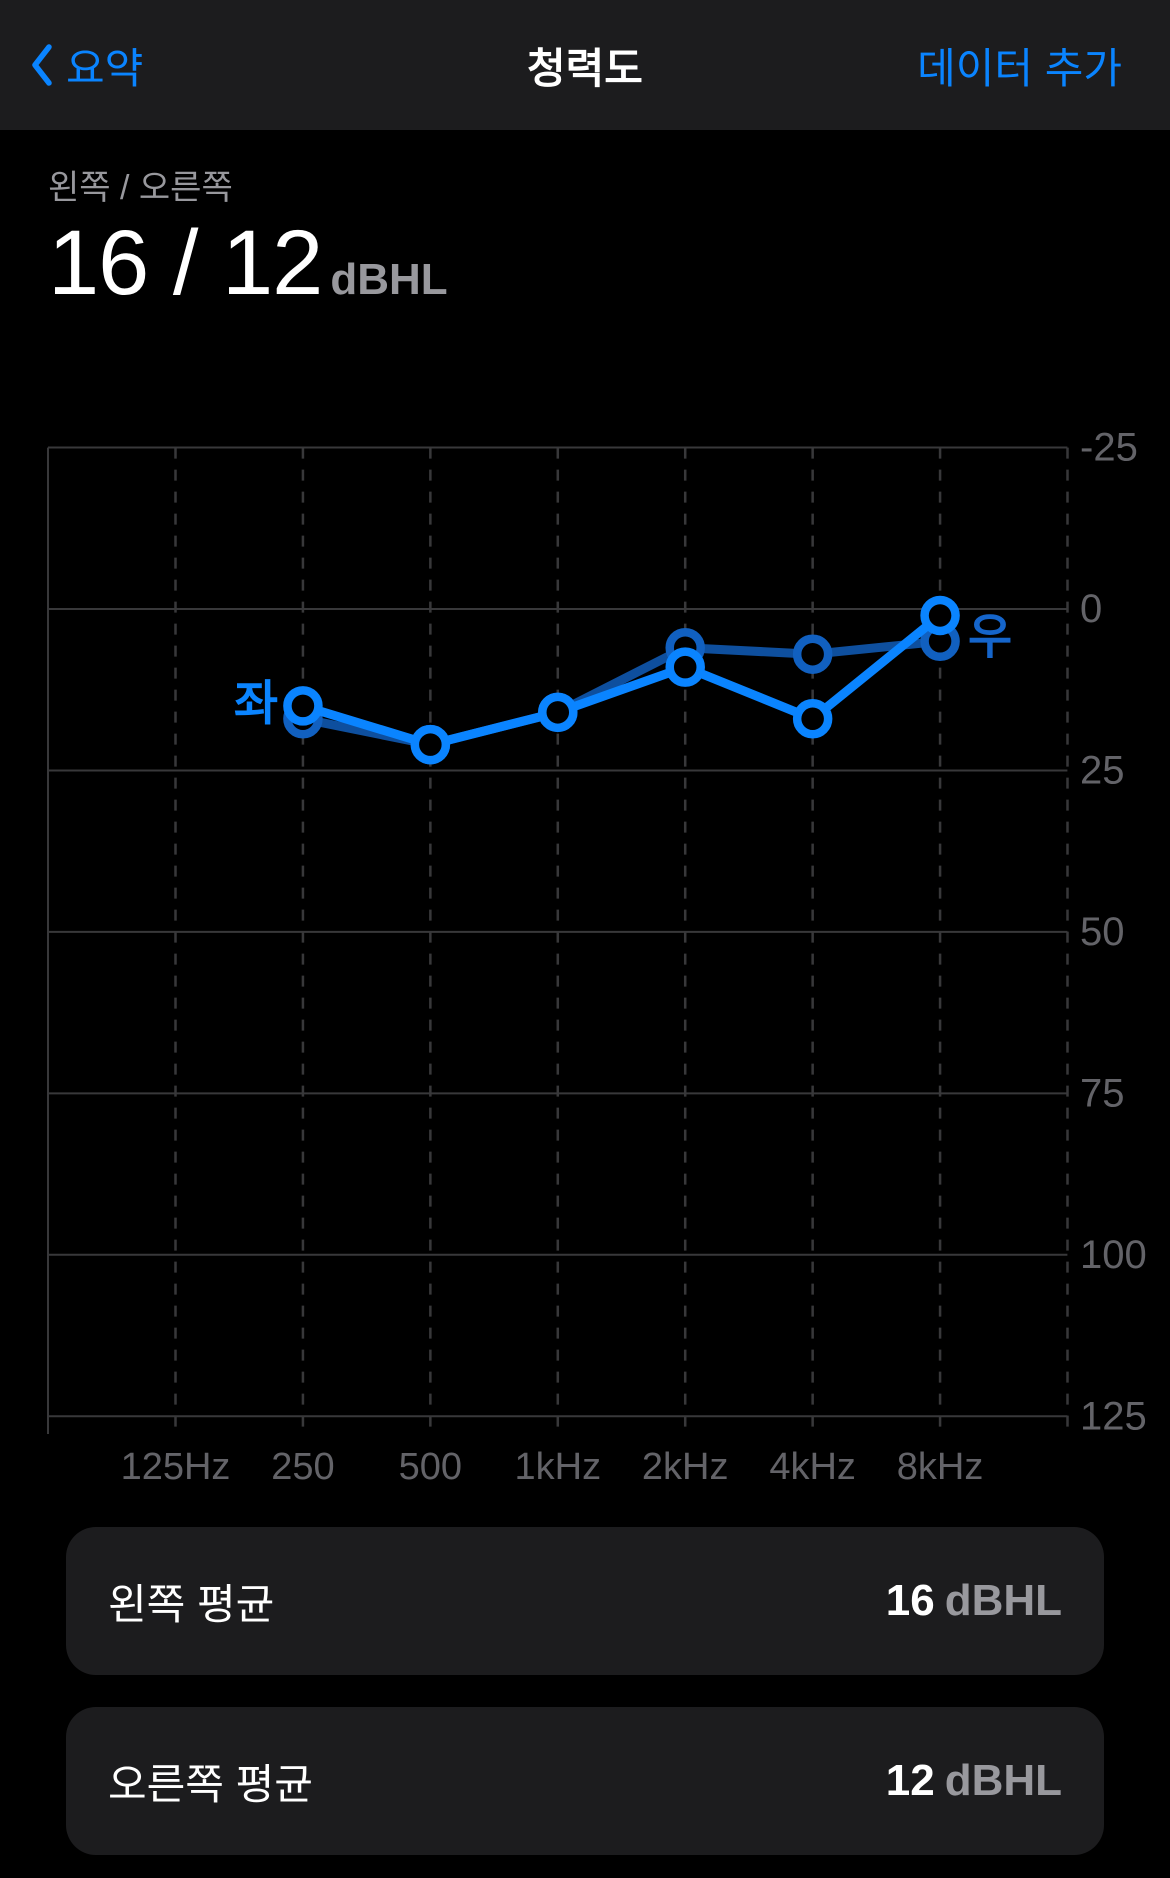  I want to click on svg-text: 75, so click(1102, 1093).